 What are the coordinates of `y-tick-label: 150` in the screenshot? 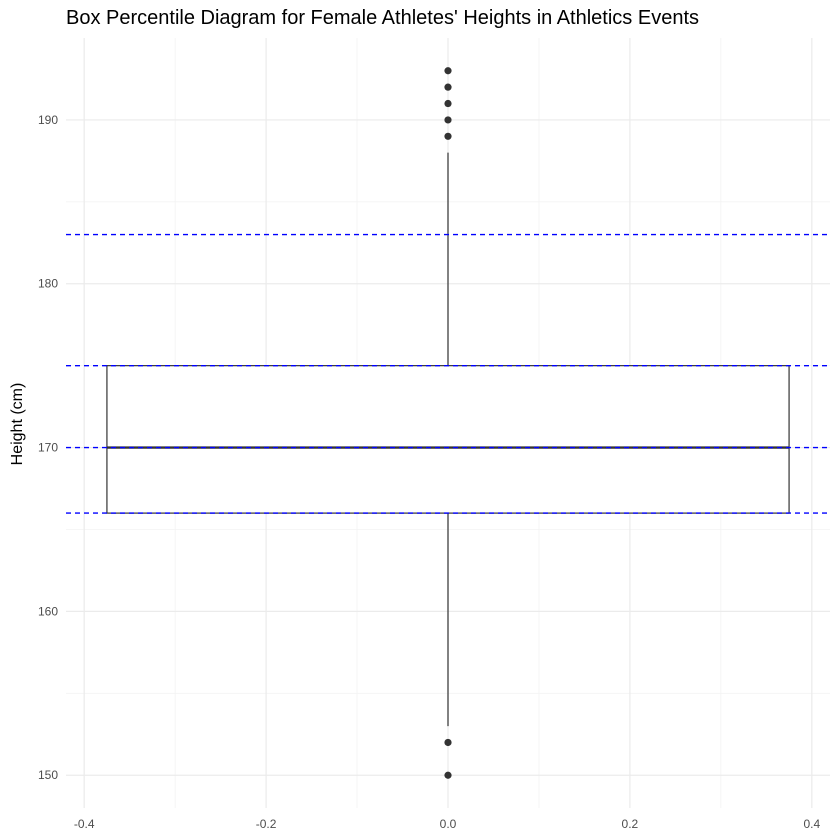 It's located at (48, 775).